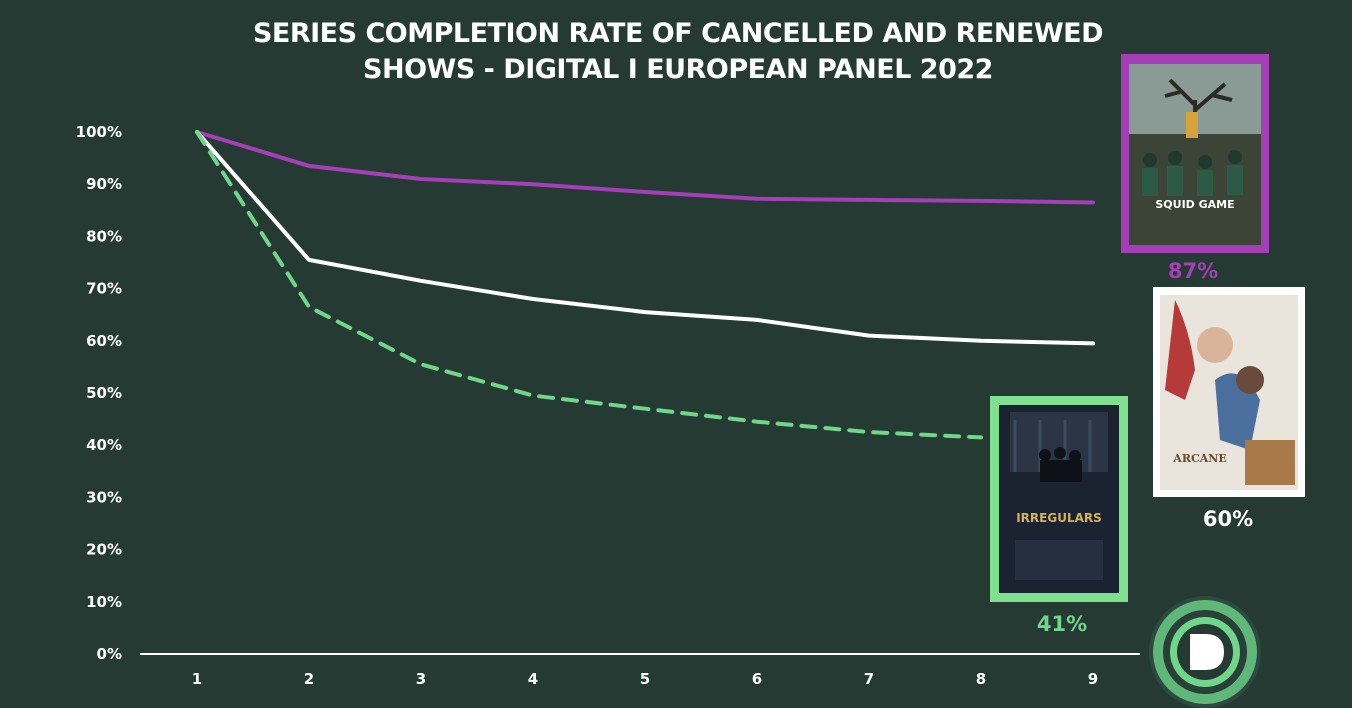  What do you see at coordinates (104, 445) in the screenshot?
I see `y-tick-label: 40%` at bounding box center [104, 445].